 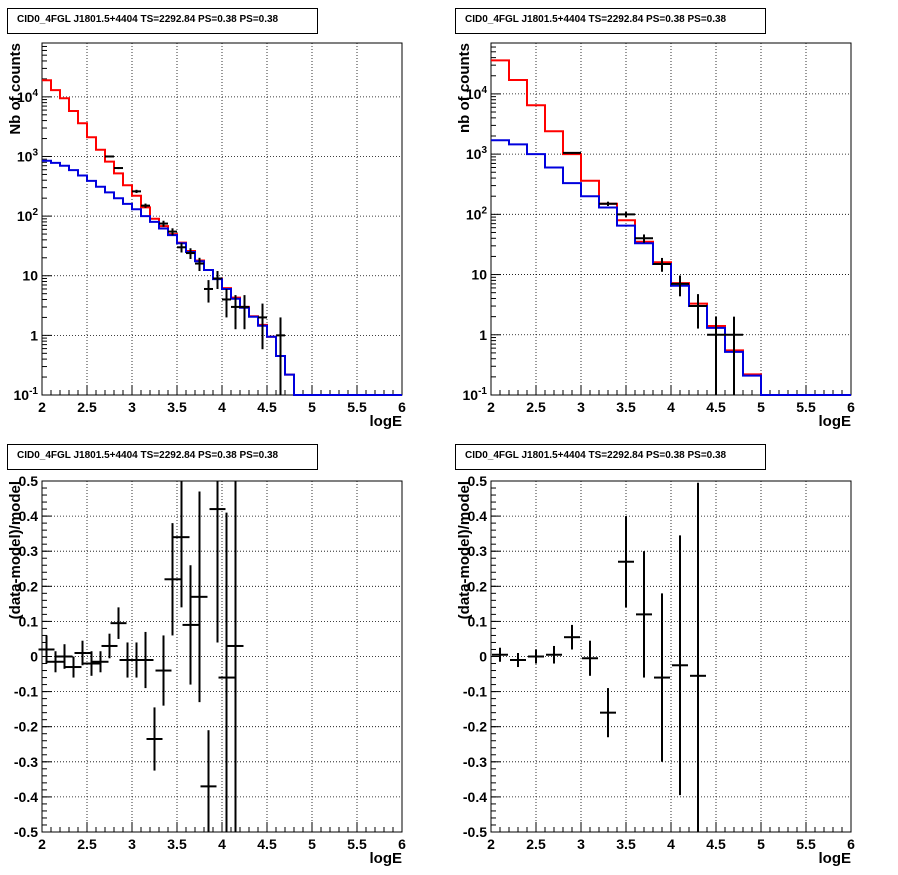 What do you see at coordinates (26, 797) in the screenshot?
I see `bottom-left-y-tick-label: -0.4` at bounding box center [26, 797].